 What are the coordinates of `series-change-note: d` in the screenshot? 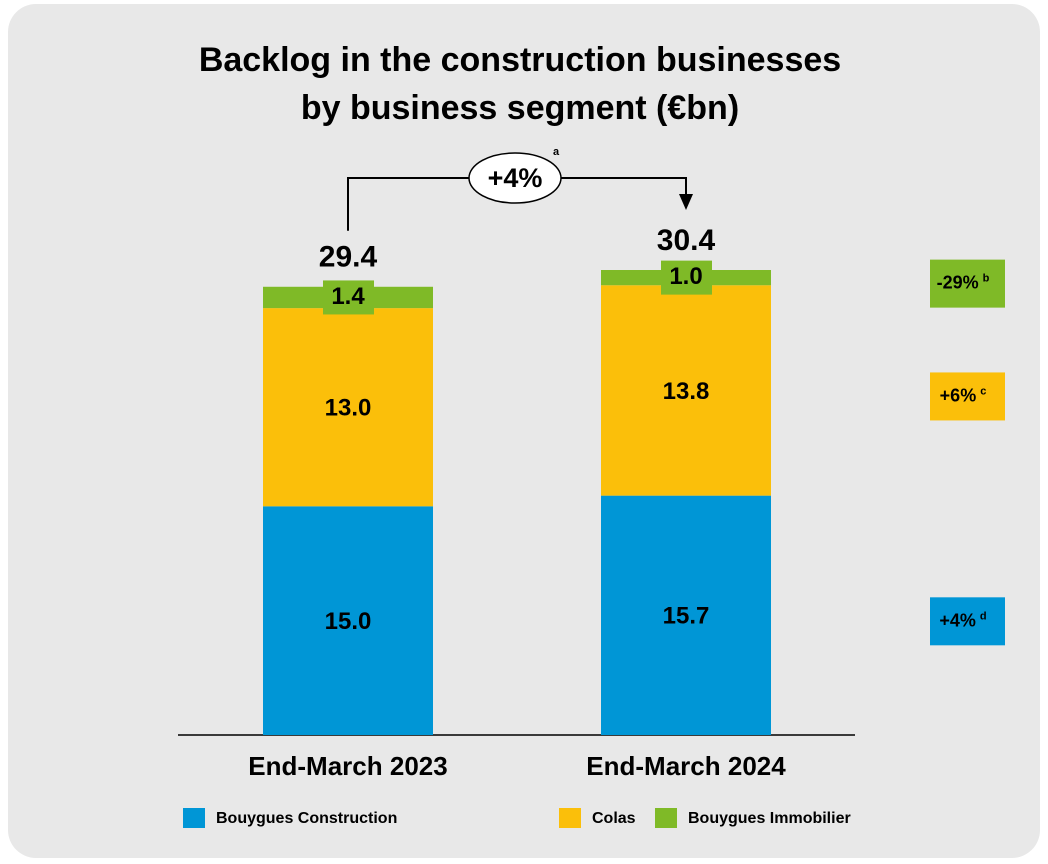 It's located at (983, 616).